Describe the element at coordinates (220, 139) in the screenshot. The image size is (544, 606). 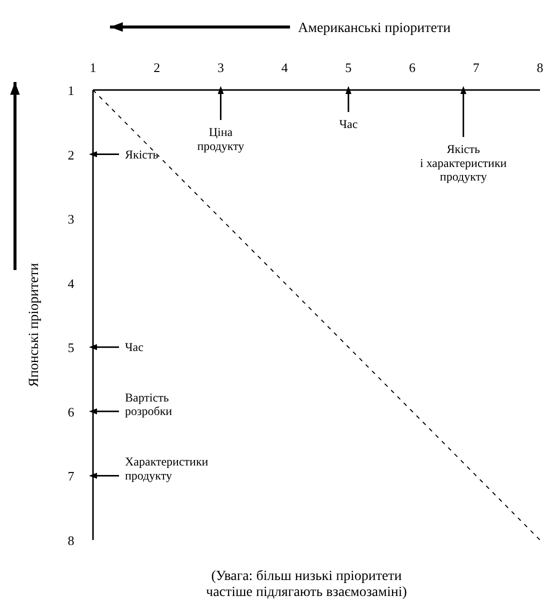
I see `annotation: Ціна продукту` at that location.